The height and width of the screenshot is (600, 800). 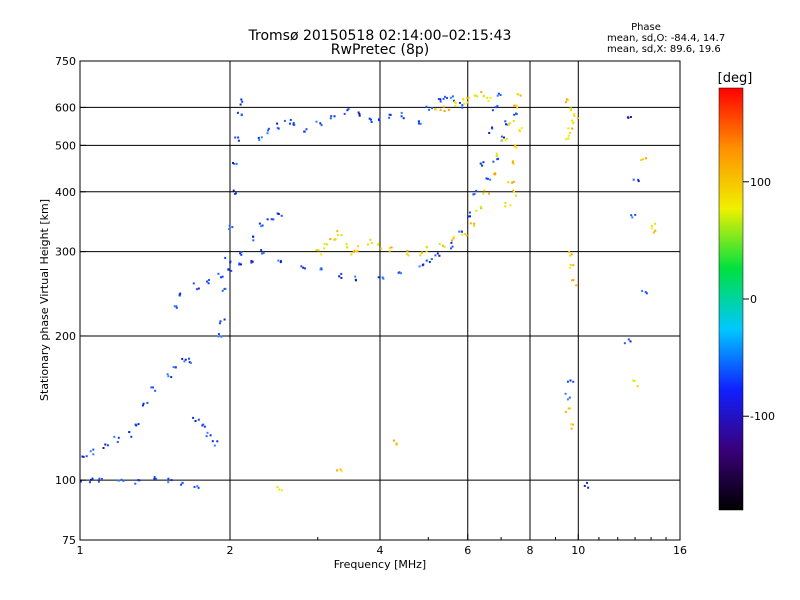 I want to click on colorbar-tick-label: 100, so click(x=760, y=182).